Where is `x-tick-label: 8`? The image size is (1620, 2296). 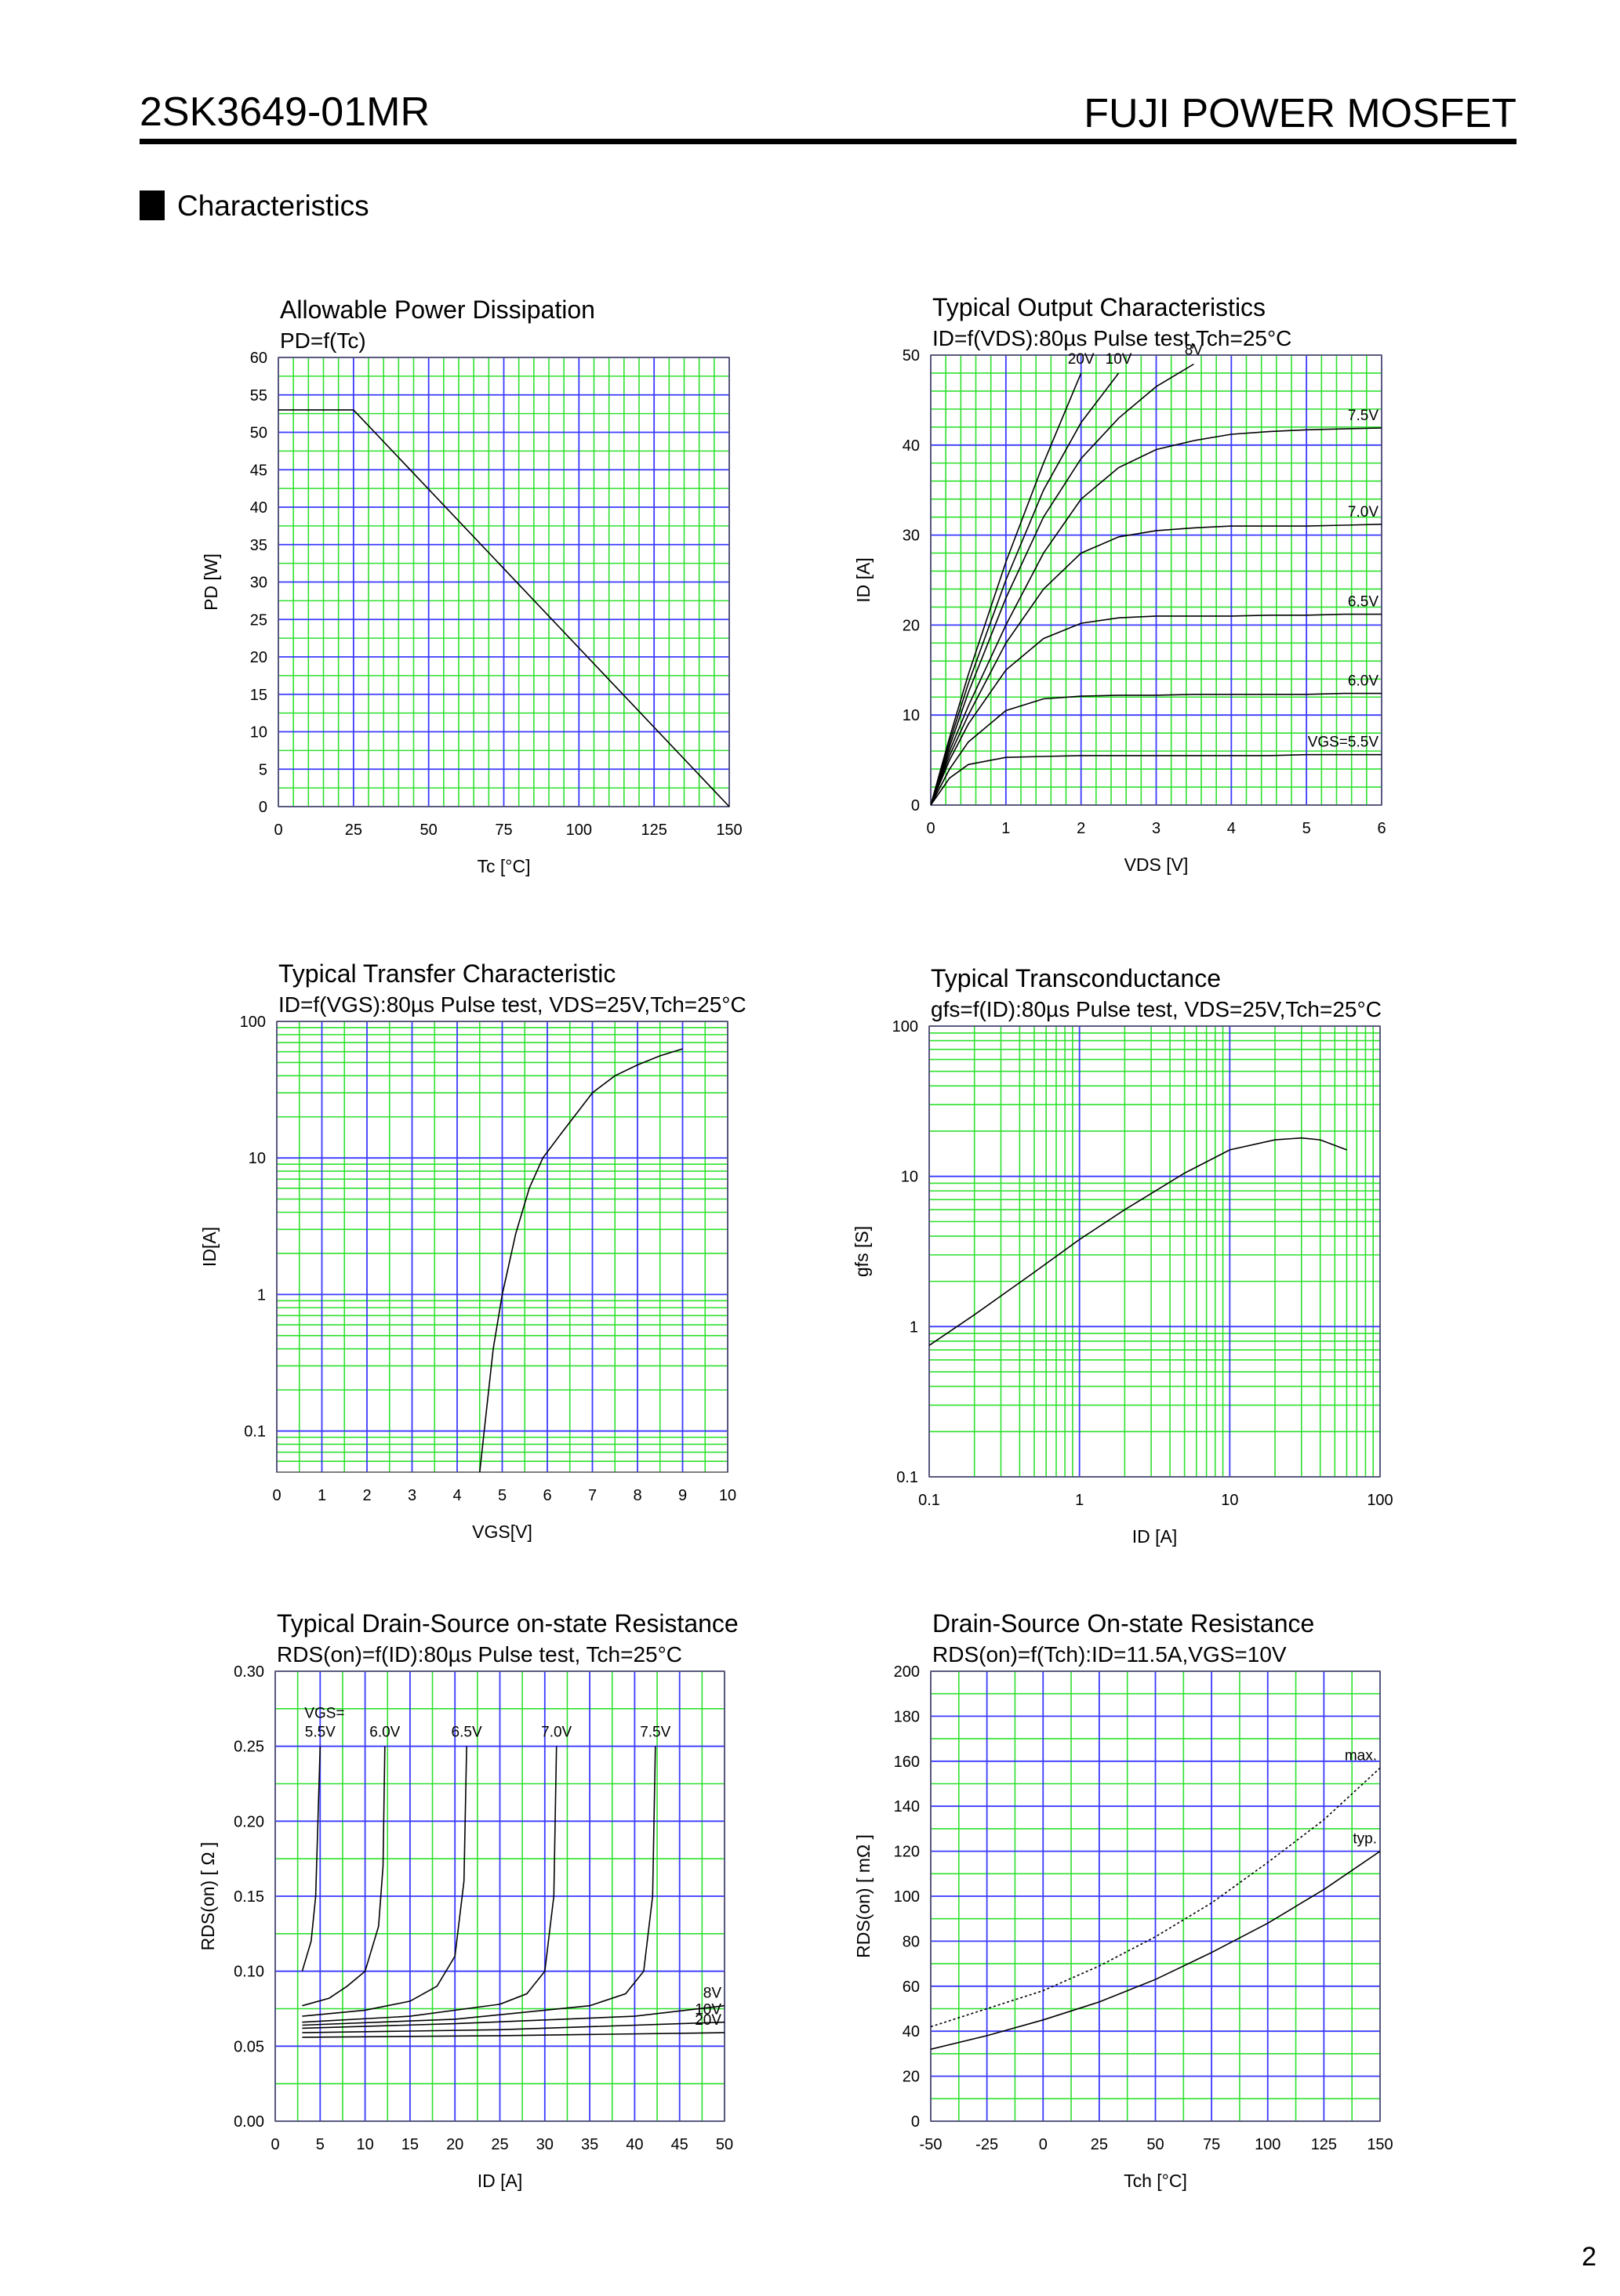
x-tick-label: 8 is located at coordinates (637, 1495).